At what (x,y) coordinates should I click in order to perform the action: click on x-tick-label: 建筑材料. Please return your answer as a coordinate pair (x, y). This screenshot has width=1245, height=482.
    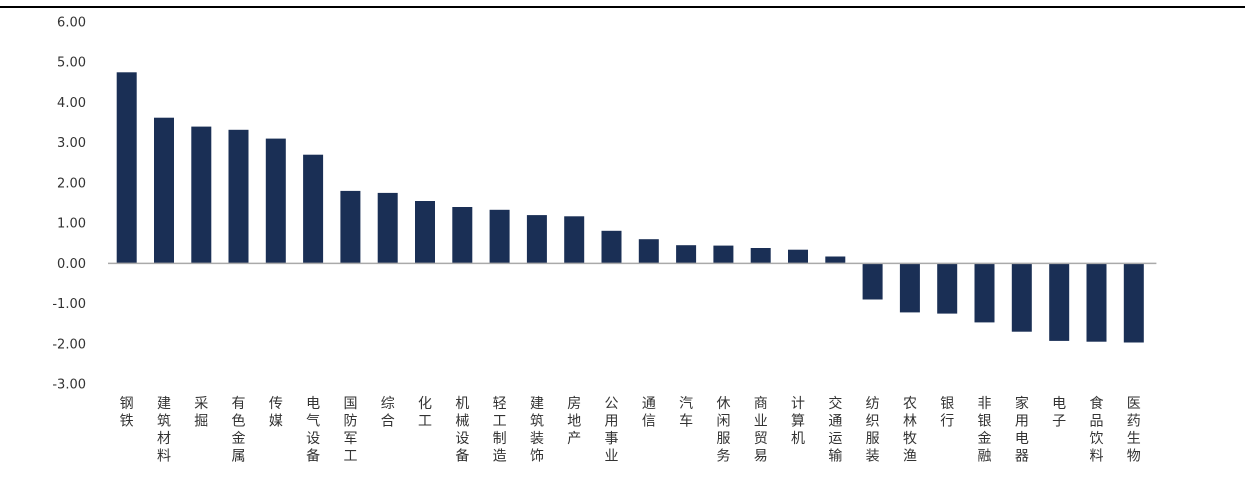
    Looking at the image, I should click on (164, 430).